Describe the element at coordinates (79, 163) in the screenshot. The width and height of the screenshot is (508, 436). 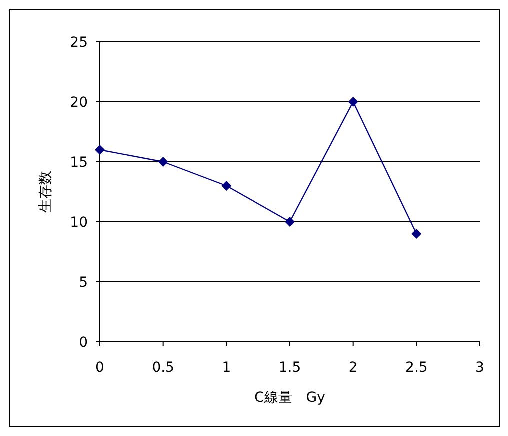
I see `y-tick-label: 15` at that location.